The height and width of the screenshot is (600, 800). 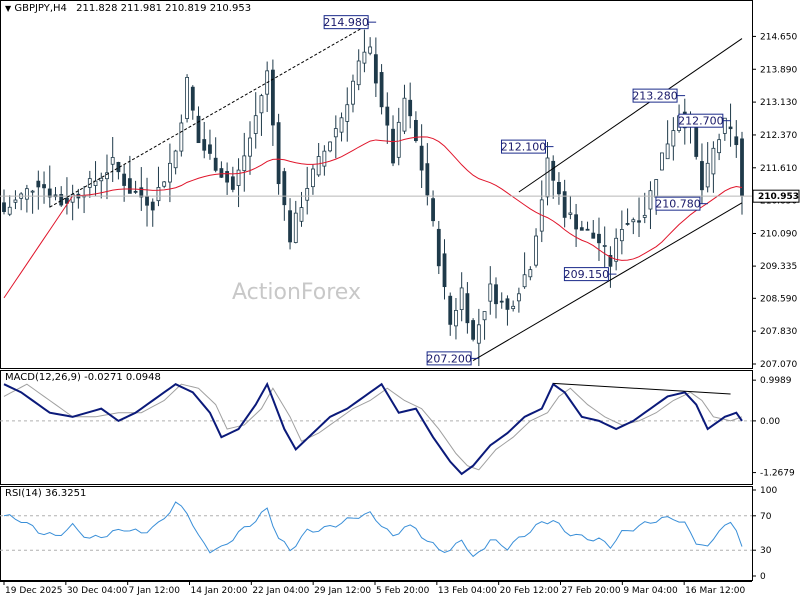 What do you see at coordinates (715, 591) in the screenshot?
I see `time-axis-label: 16 Mar 12:00` at bounding box center [715, 591].